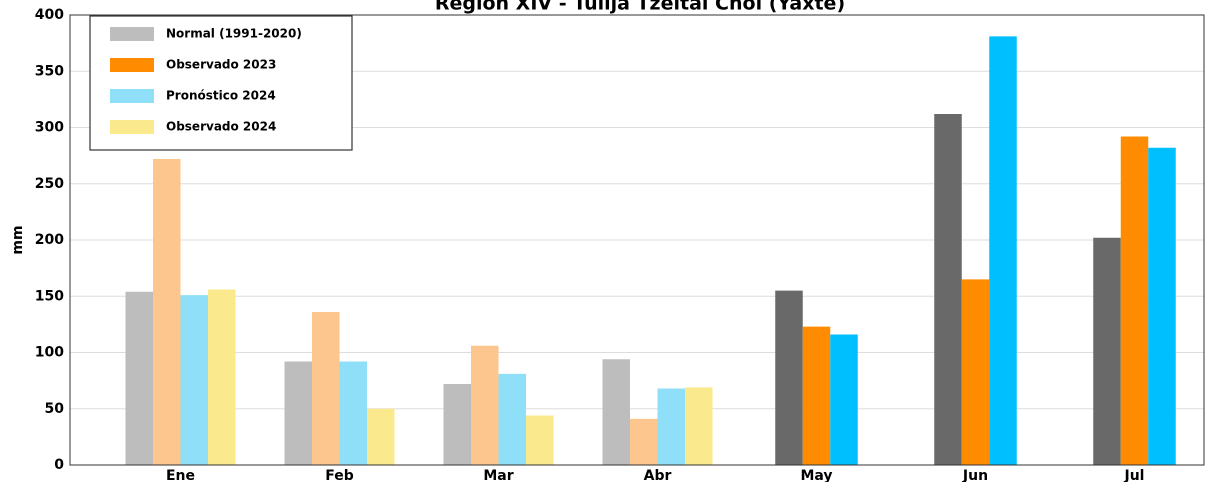 This screenshot has width=1205, height=486. I want to click on y-tick-label: 100, so click(49, 353).